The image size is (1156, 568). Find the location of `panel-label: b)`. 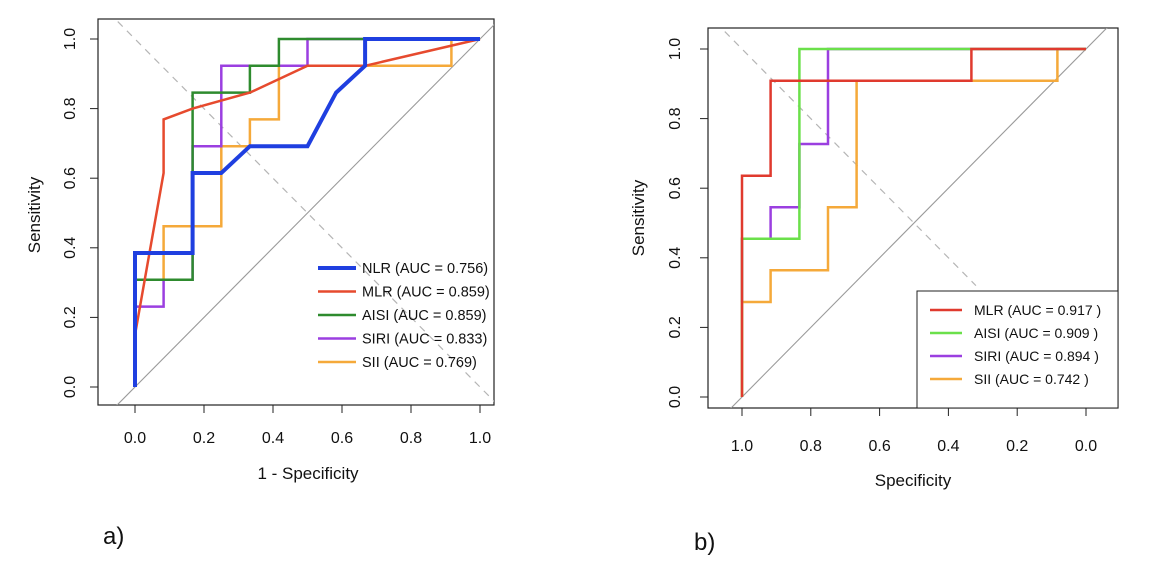

panel-label: b) is located at coordinates (704, 542).